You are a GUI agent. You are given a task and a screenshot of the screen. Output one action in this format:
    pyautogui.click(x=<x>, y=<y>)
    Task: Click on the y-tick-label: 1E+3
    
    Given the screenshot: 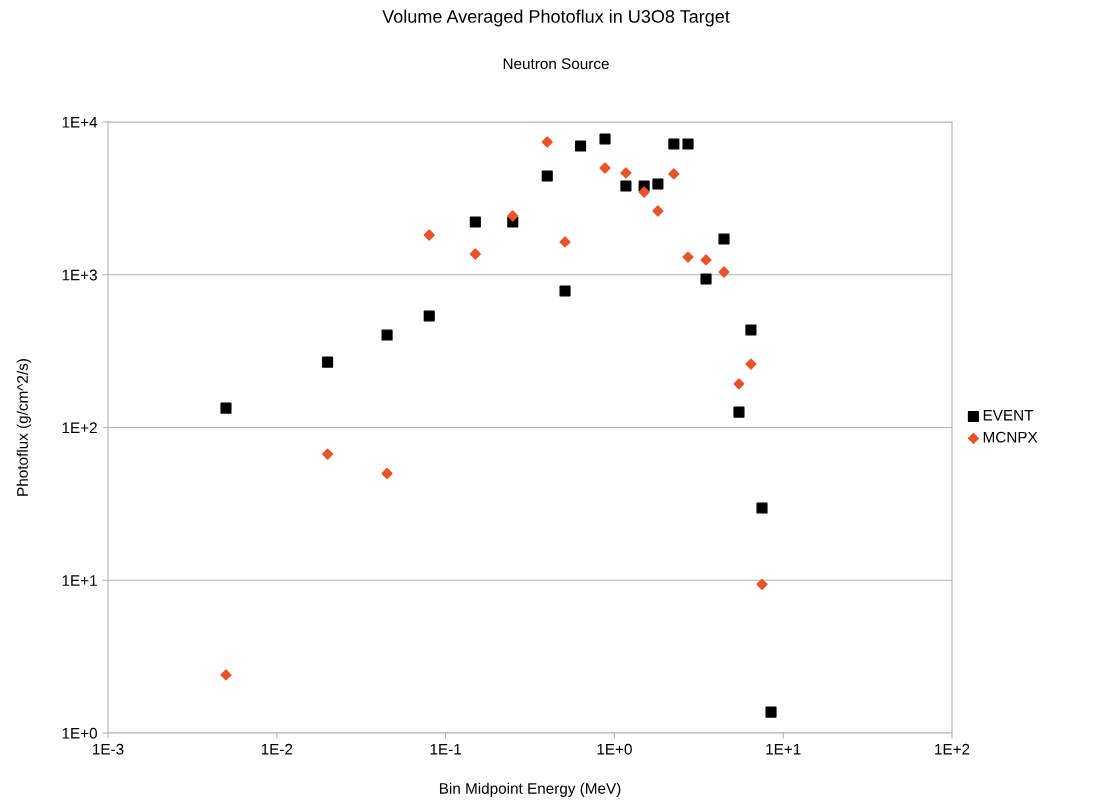 What is the action you would take?
    pyautogui.click(x=79, y=275)
    